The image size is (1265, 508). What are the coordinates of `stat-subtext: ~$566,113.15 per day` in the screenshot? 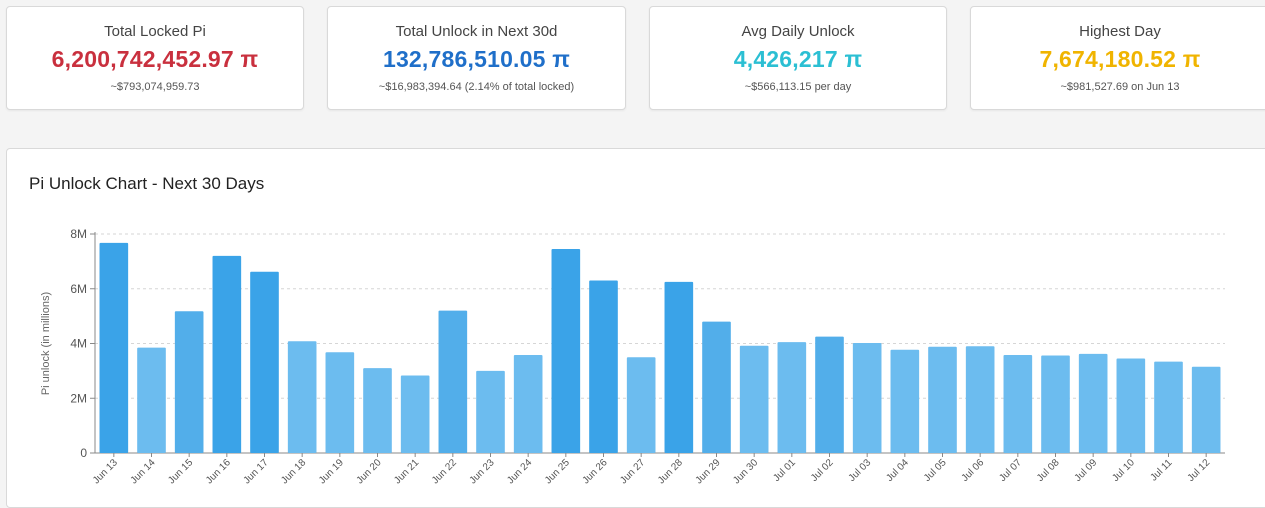 It's located at (798, 87).